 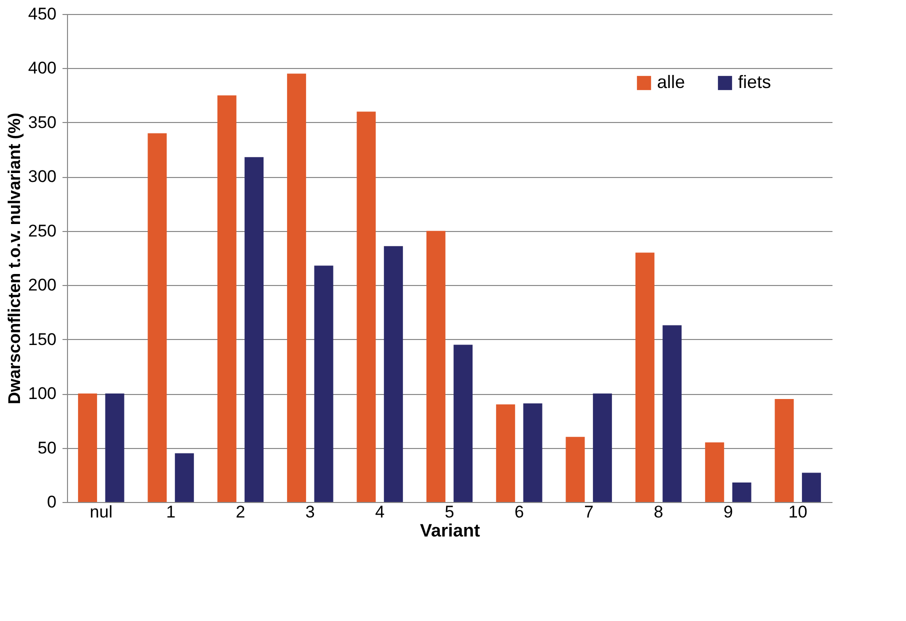 What do you see at coordinates (47, 448) in the screenshot?
I see `y-tick-label: 50` at bounding box center [47, 448].